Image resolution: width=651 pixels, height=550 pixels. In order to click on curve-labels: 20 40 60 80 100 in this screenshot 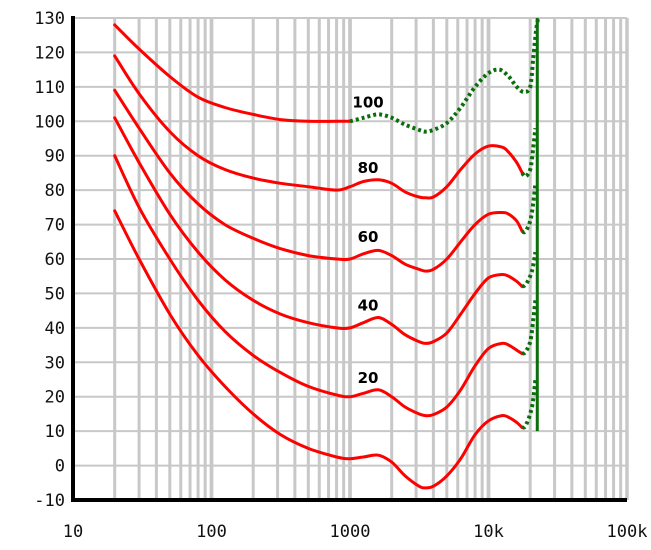, I will do `click(367, 240)`.